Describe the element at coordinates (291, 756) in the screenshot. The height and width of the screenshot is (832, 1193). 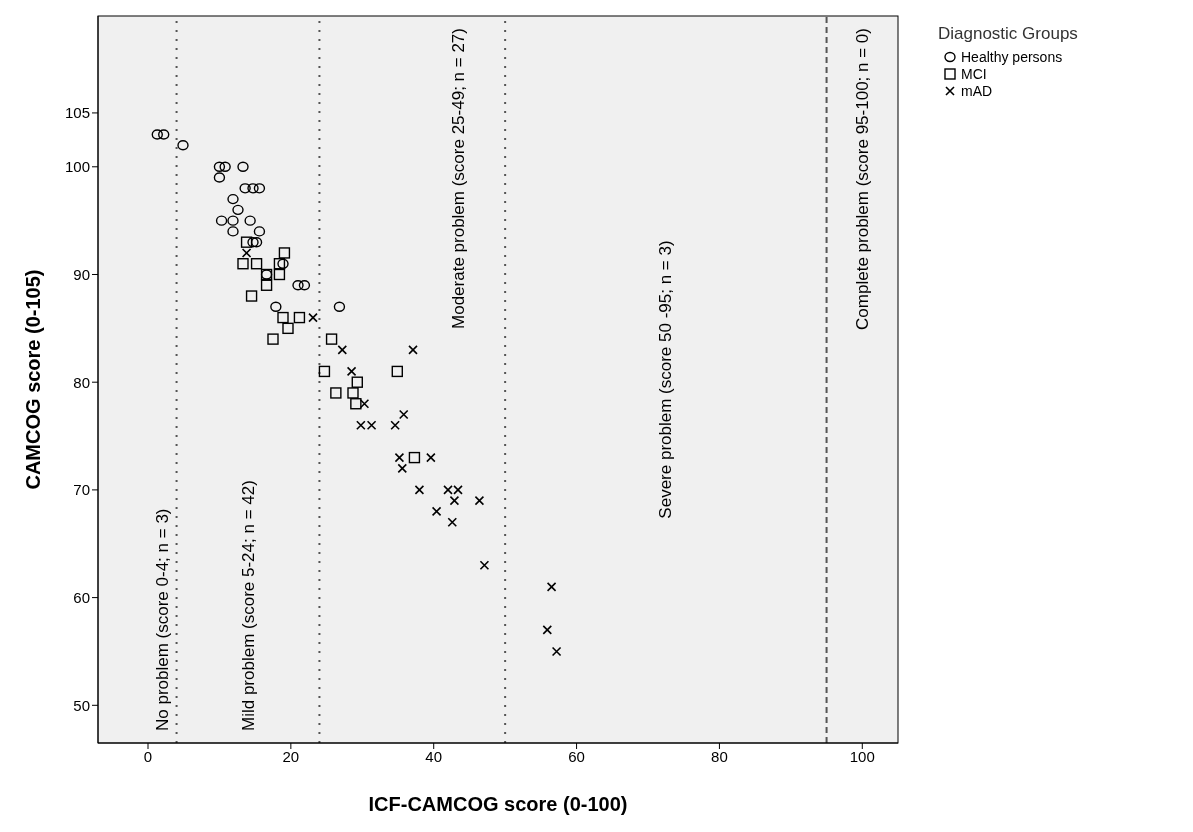
I see `x-tick-label: 20` at that location.